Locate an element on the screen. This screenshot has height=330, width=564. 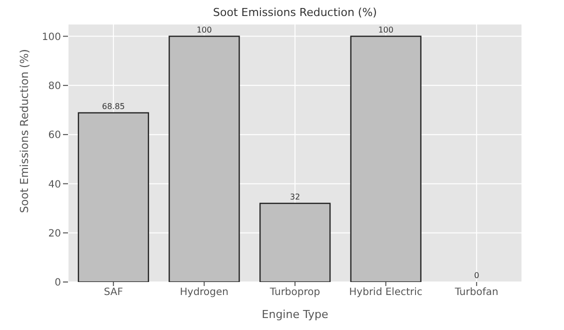
x-tick-label: Hybrid Electric is located at coordinates (385, 292).